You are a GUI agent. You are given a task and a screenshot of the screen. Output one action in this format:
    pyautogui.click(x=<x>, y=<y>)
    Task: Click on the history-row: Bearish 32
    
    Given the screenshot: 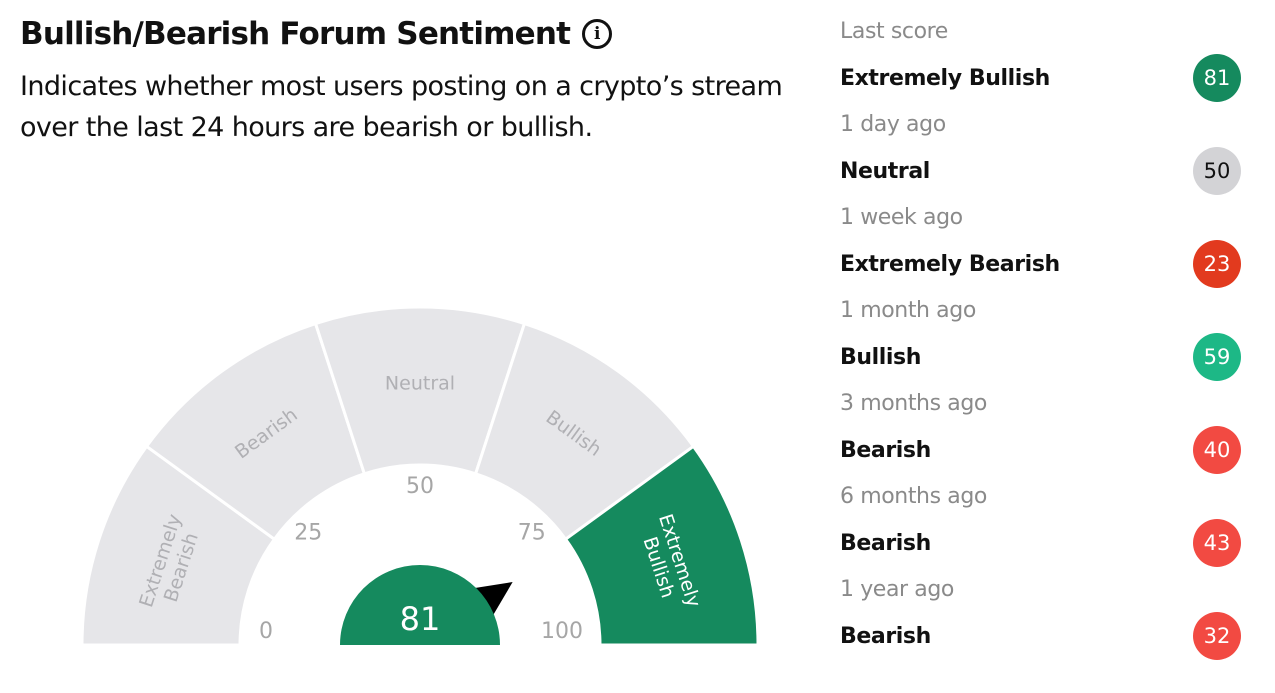 What is the action you would take?
    pyautogui.click(x=1042, y=636)
    